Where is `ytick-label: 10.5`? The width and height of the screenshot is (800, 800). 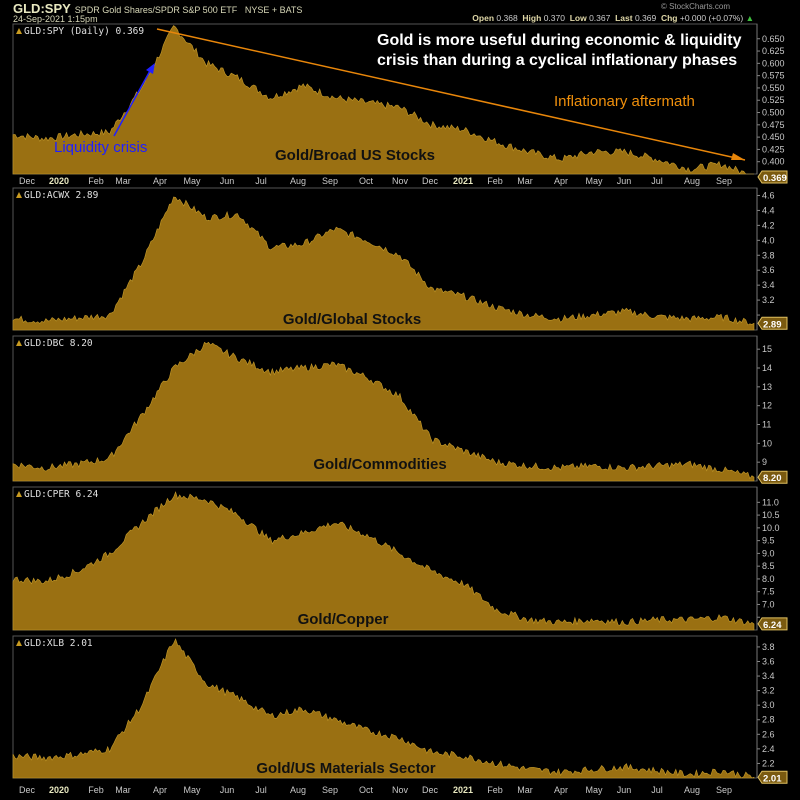
ytick-label: 10.5 is located at coordinates (771, 515).